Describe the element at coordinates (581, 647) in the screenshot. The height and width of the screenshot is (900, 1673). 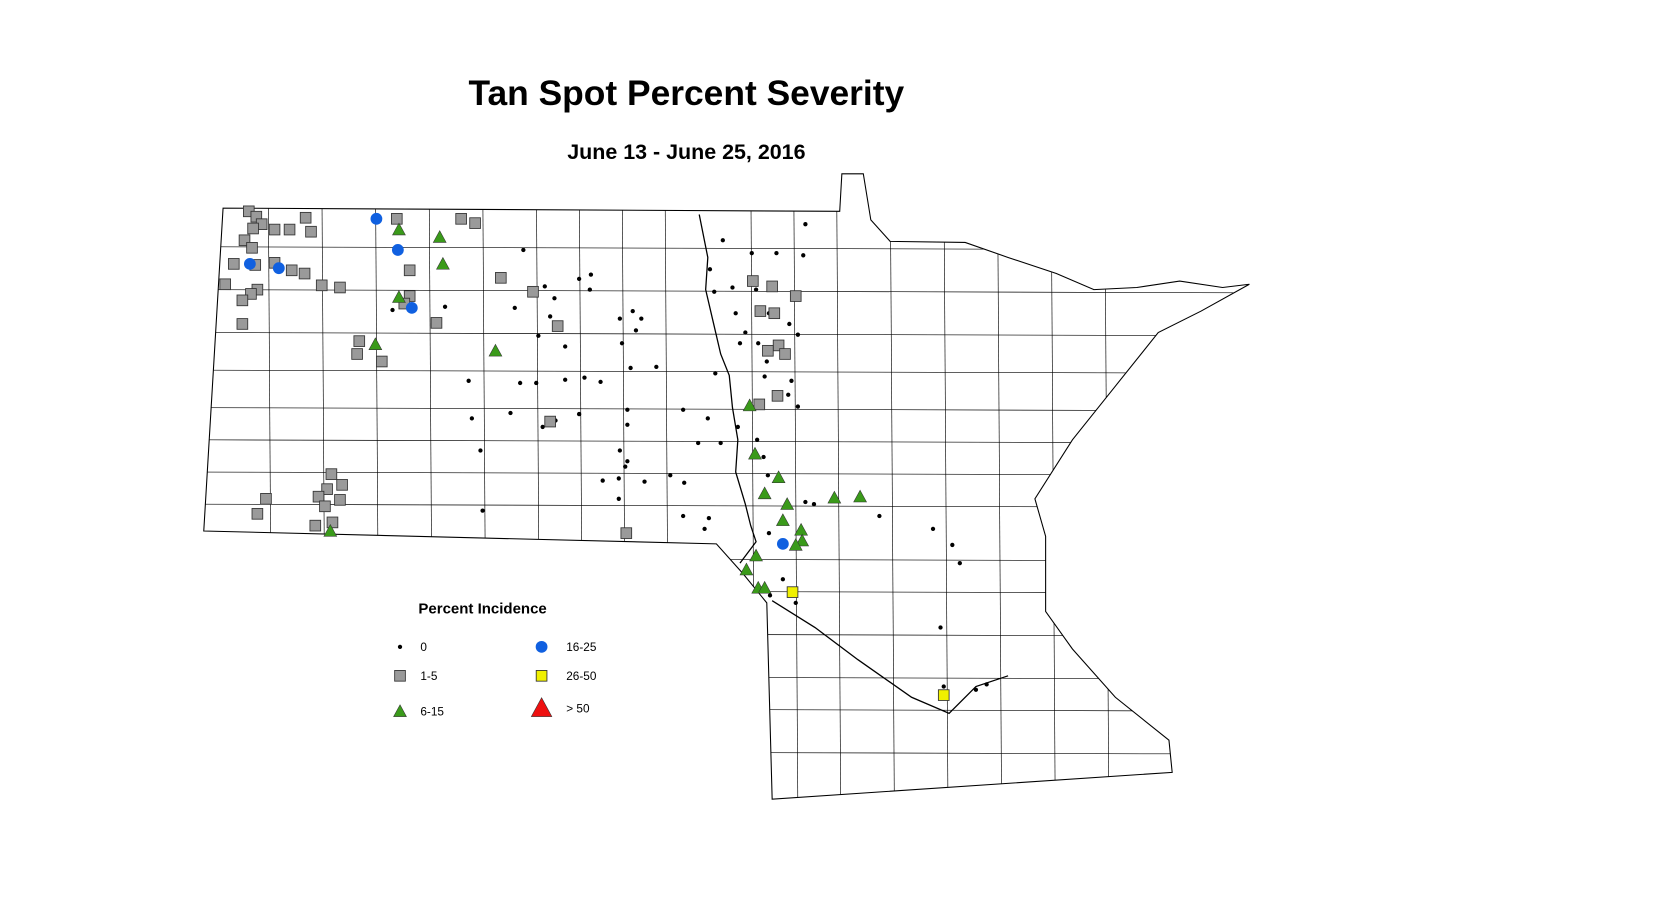
I see `legend-label: 16-25` at that location.